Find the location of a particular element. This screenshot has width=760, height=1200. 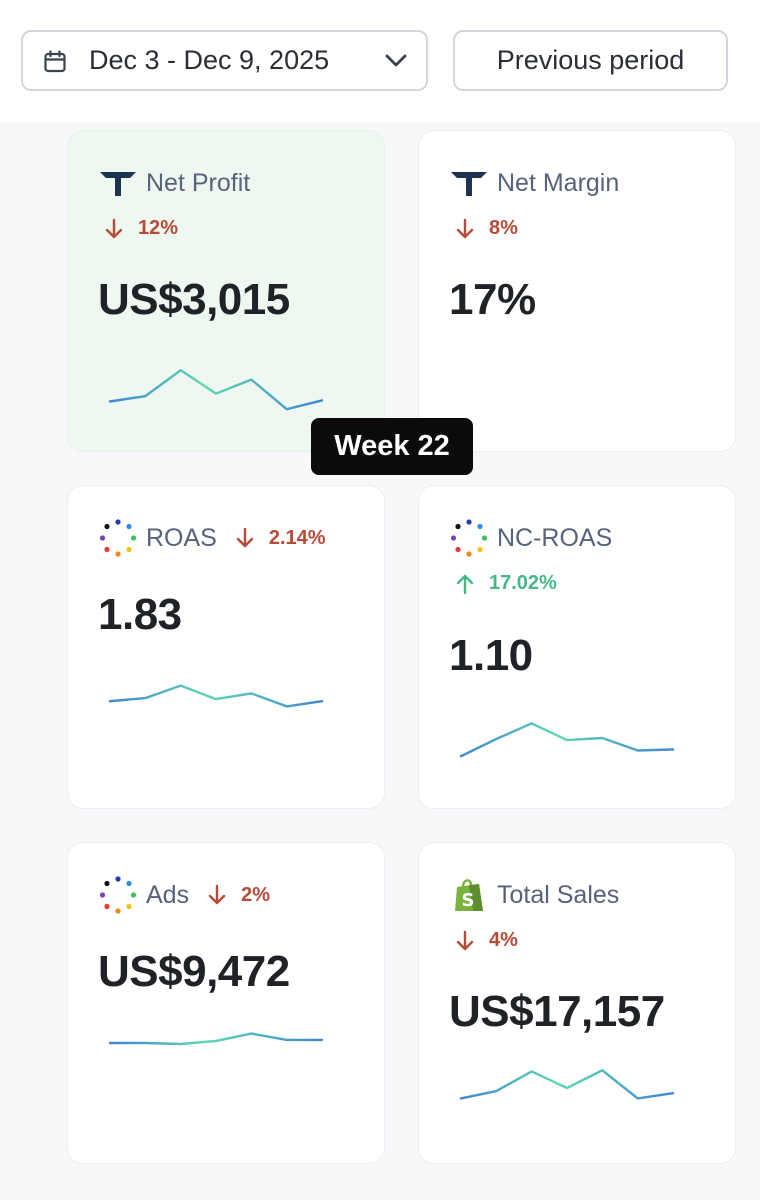

date-range-label: Dec 3 - Dec 9, 2025 is located at coordinates (209, 60).